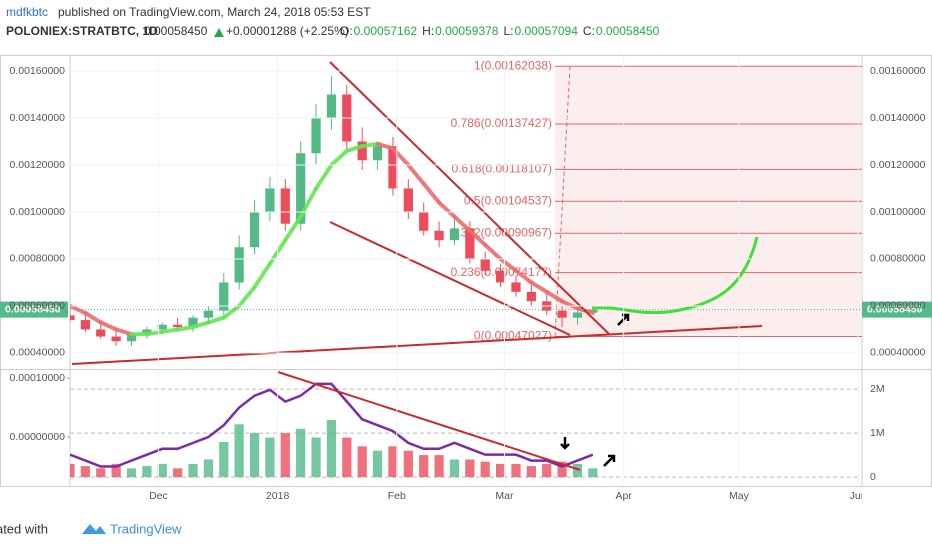 The width and height of the screenshot is (932, 550). What do you see at coordinates (513, 65) in the screenshot?
I see `fib-label: 1(0.00162038)` at bounding box center [513, 65].